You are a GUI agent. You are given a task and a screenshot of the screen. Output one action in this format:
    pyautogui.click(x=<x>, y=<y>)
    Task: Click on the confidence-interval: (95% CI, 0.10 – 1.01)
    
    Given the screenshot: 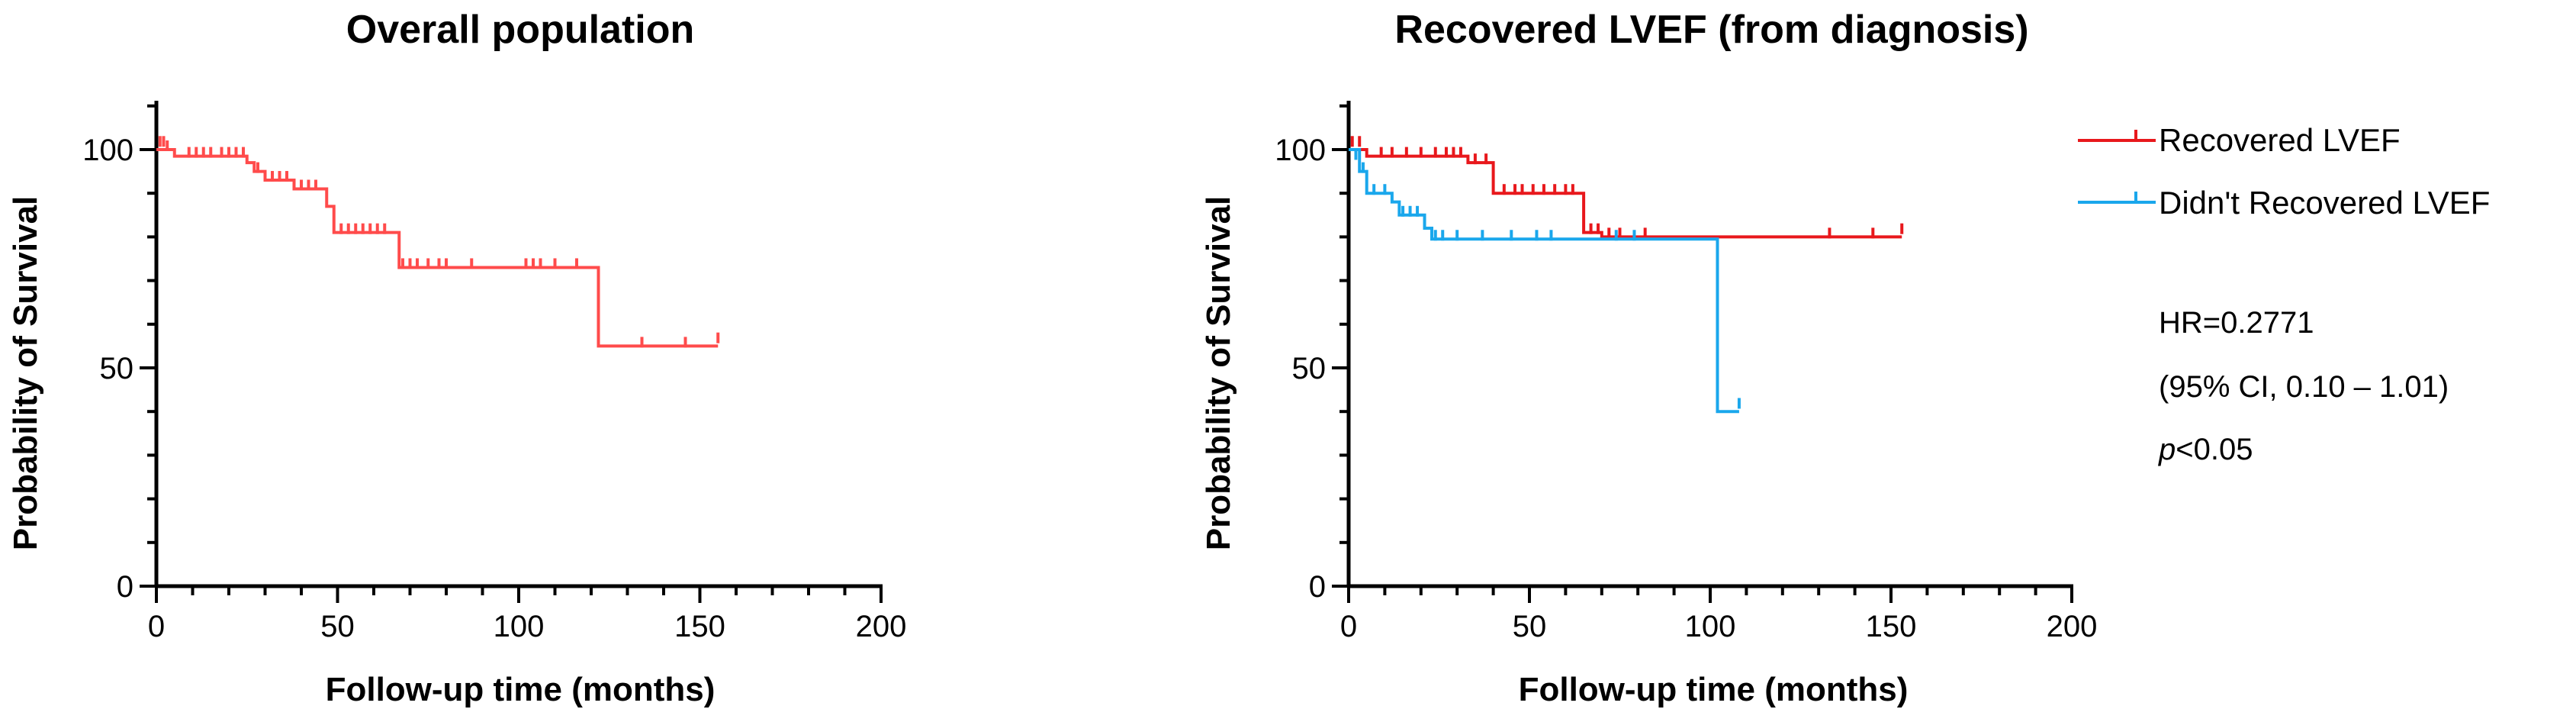 What is the action you would take?
    pyautogui.click(x=2304, y=387)
    